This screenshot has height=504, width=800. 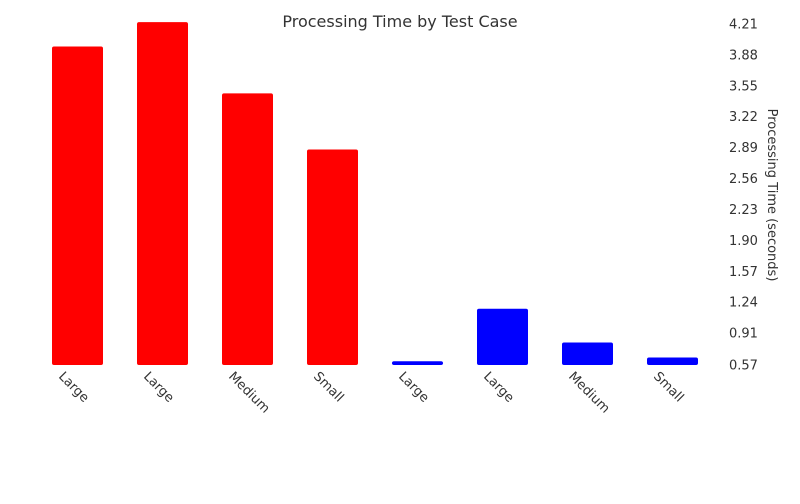 What do you see at coordinates (743, 366) in the screenshot?
I see `y-tick-label-1: 0.57` at bounding box center [743, 366].